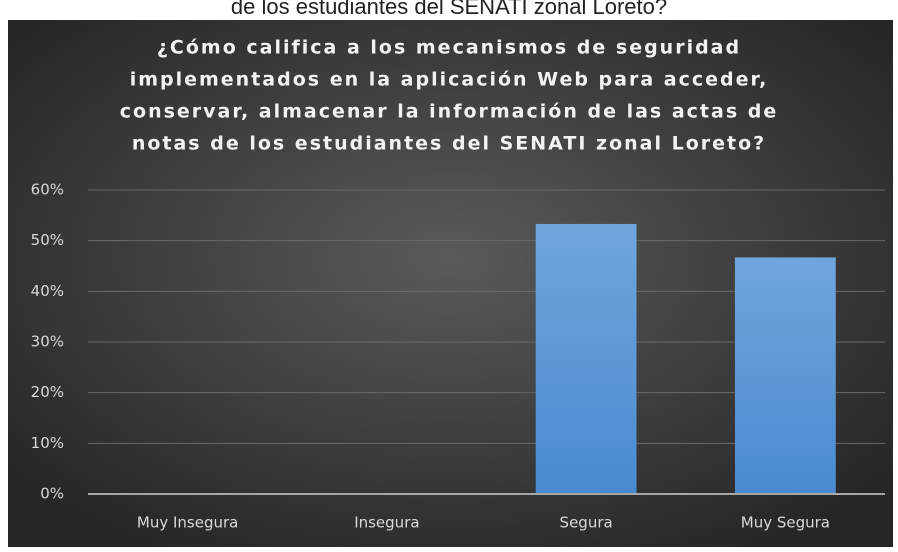 The image size is (898, 552). What do you see at coordinates (47, 443) in the screenshot?
I see `y-tick-label: 10%` at bounding box center [47, 443].